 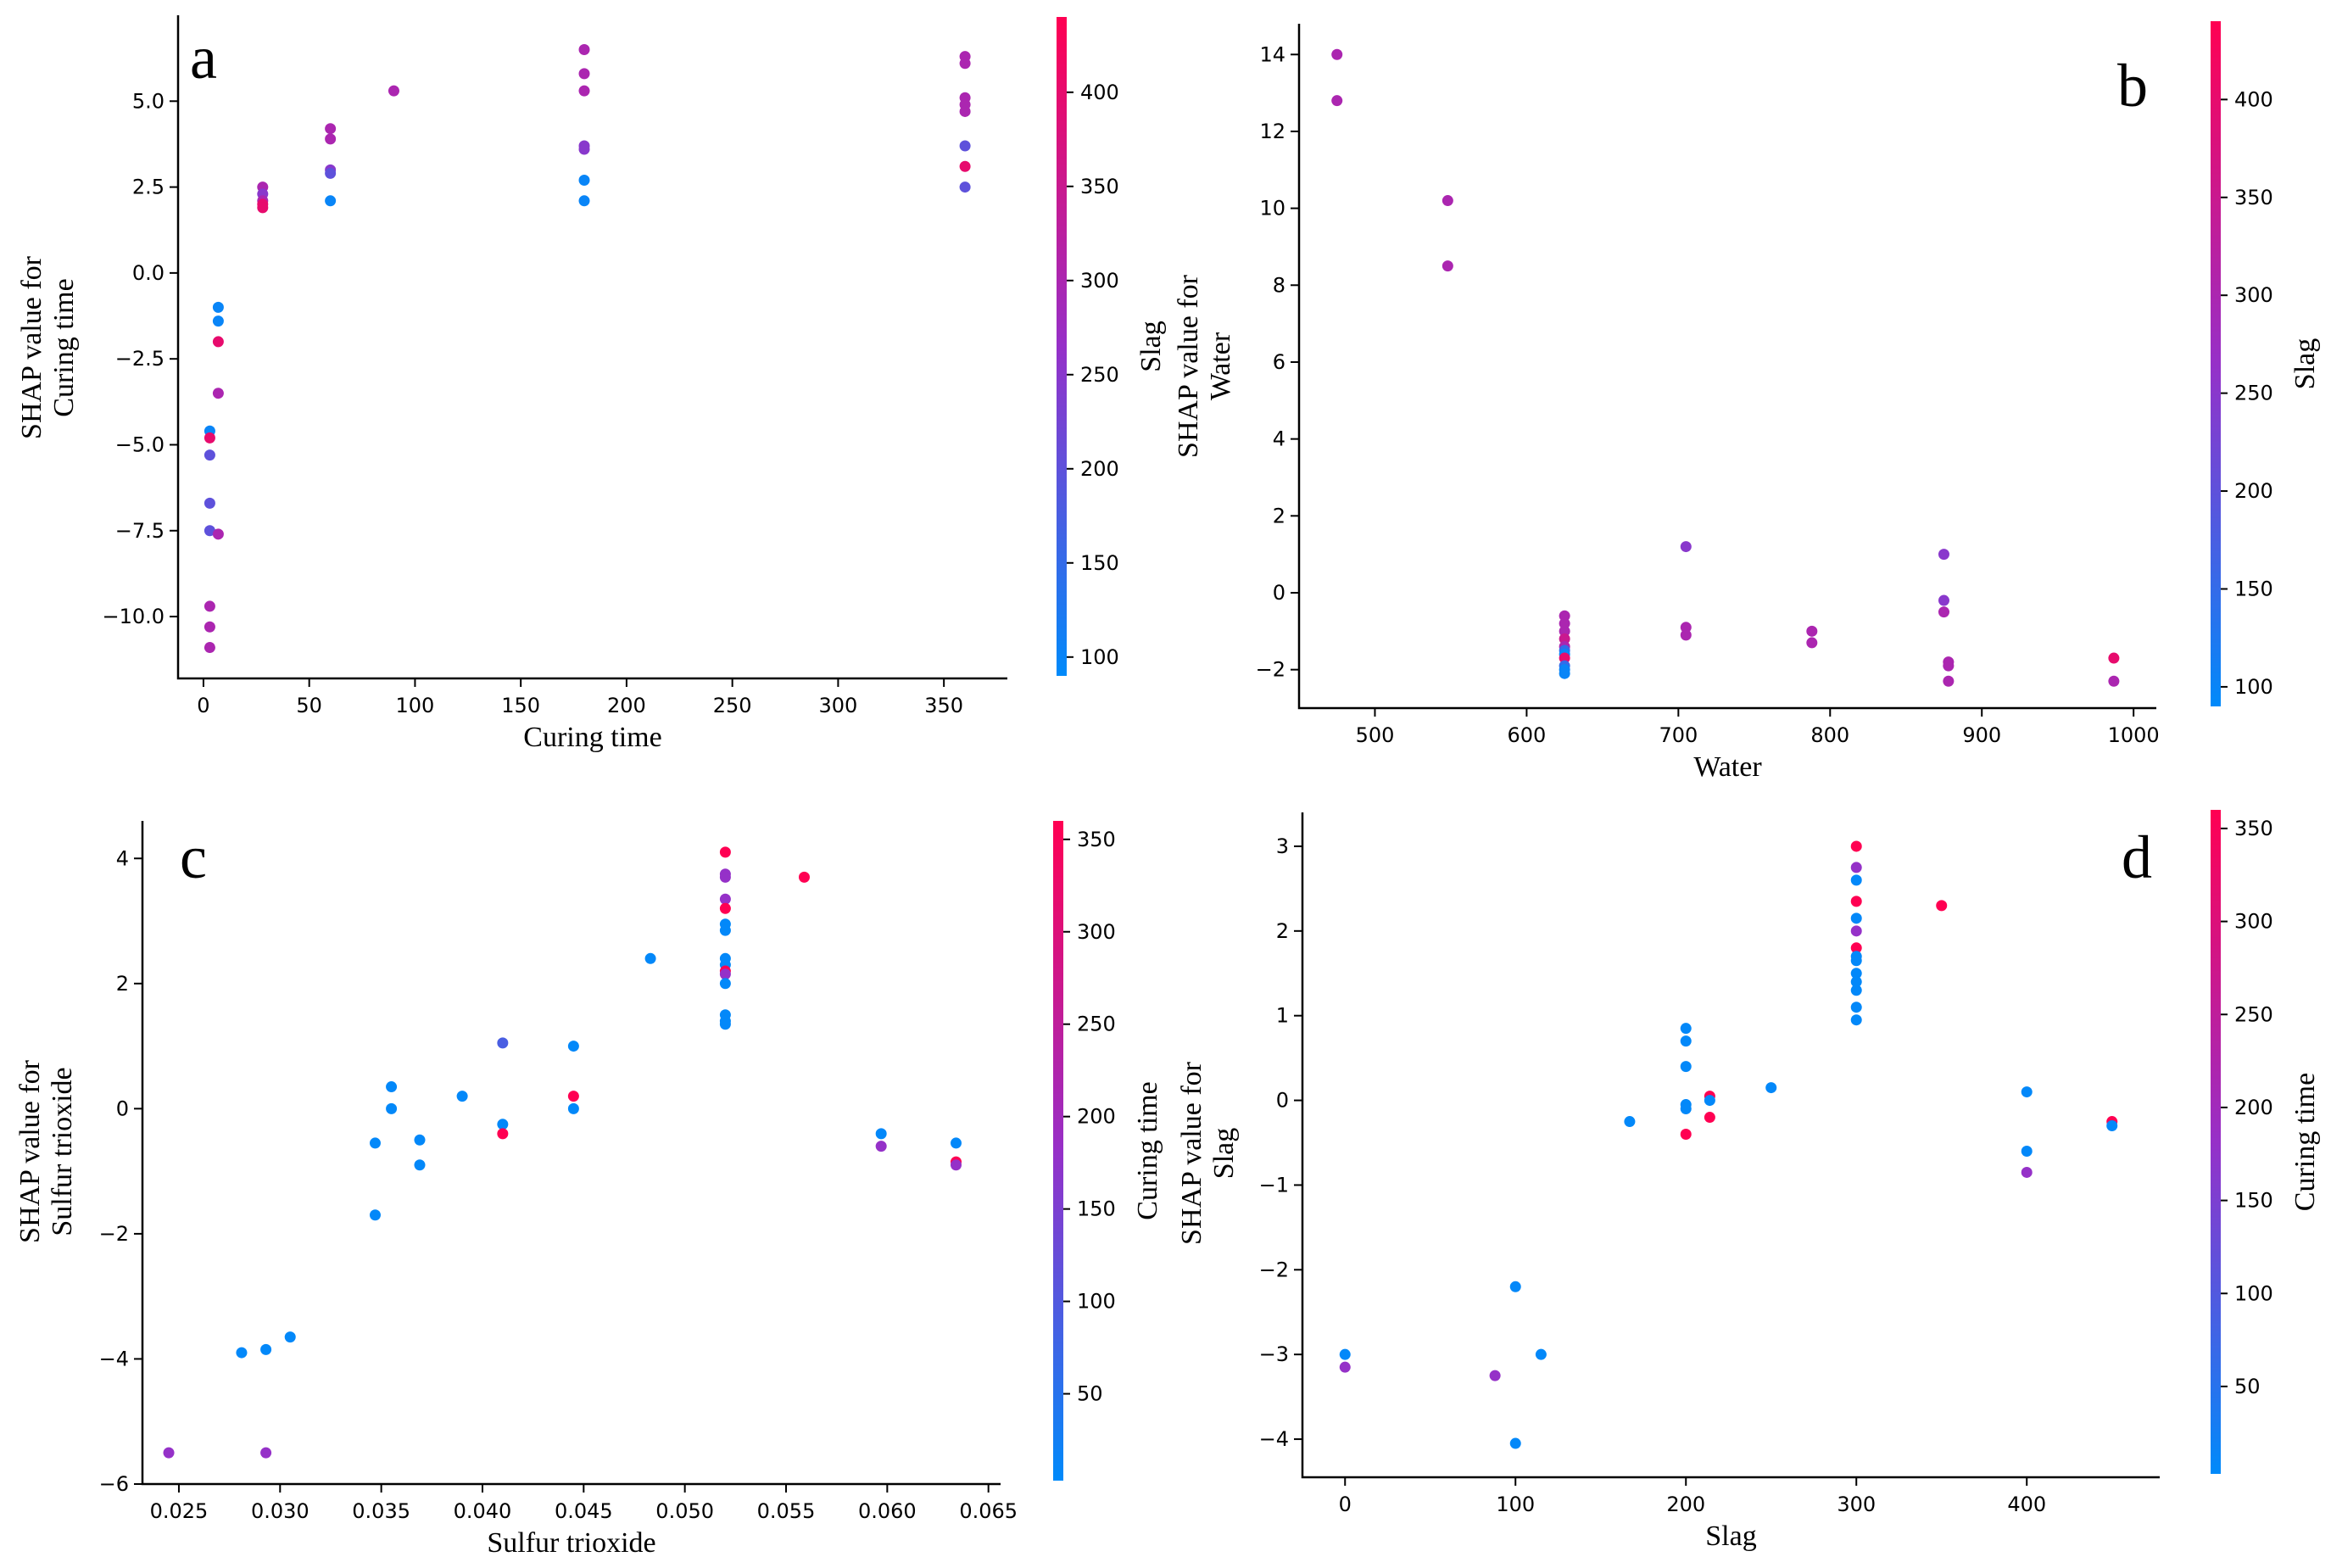 I want to click on y-axis-title-line: Curing time, so click(x=64, y=347).